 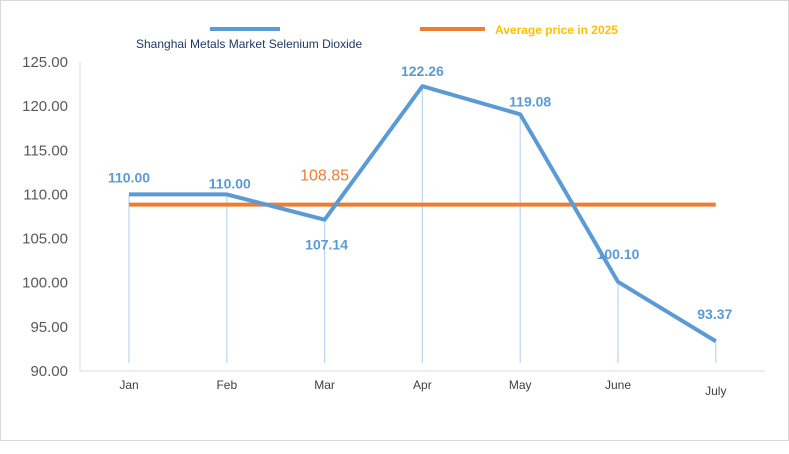 What do you see at coordinates (326, 245) in the screenshot?
I see `price-data-label: 107.14` at bounding box center [326, 245].